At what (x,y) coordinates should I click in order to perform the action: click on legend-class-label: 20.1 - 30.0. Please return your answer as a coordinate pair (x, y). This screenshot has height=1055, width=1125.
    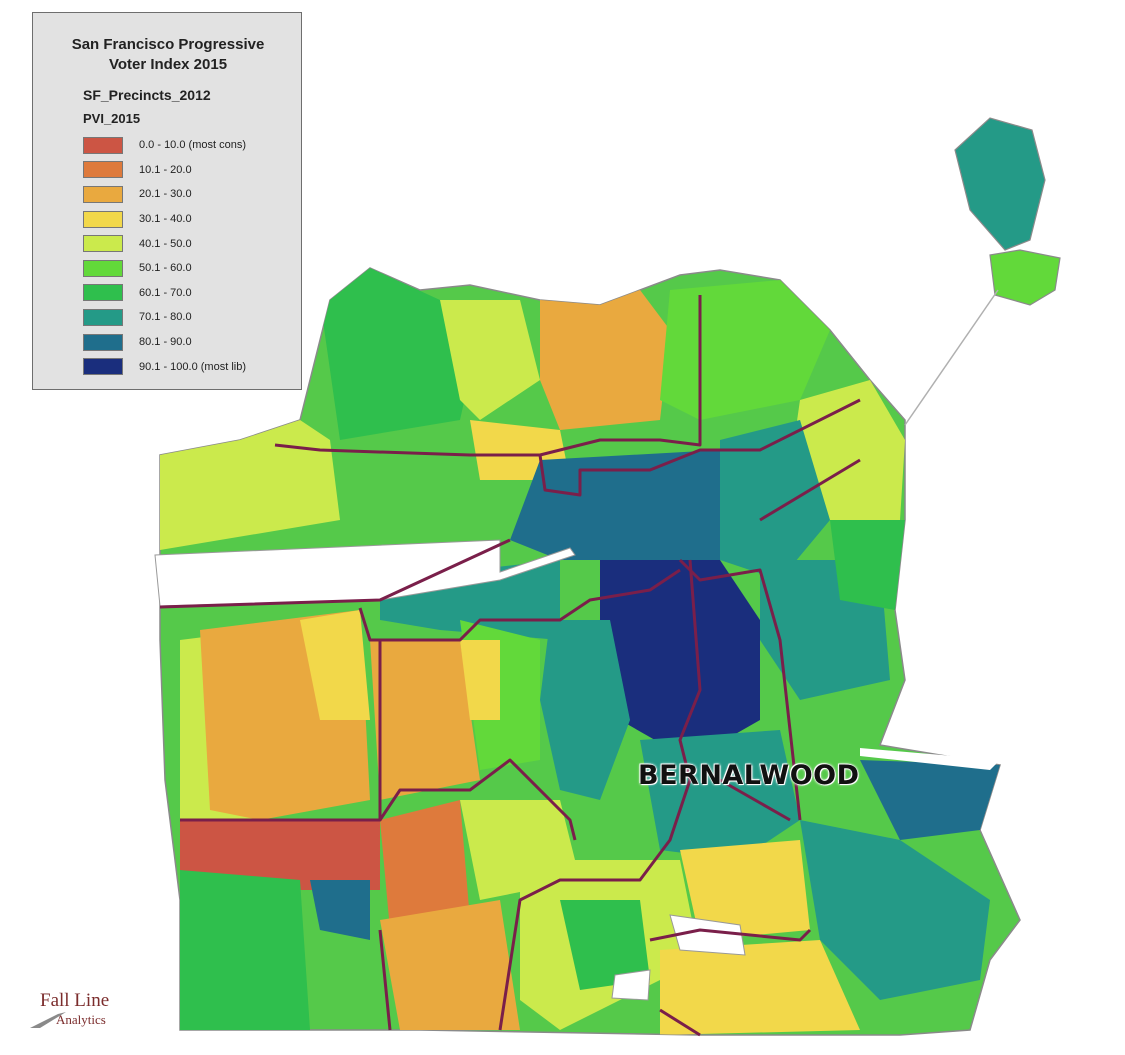
    Looking at the image, I should click on (165, 194).